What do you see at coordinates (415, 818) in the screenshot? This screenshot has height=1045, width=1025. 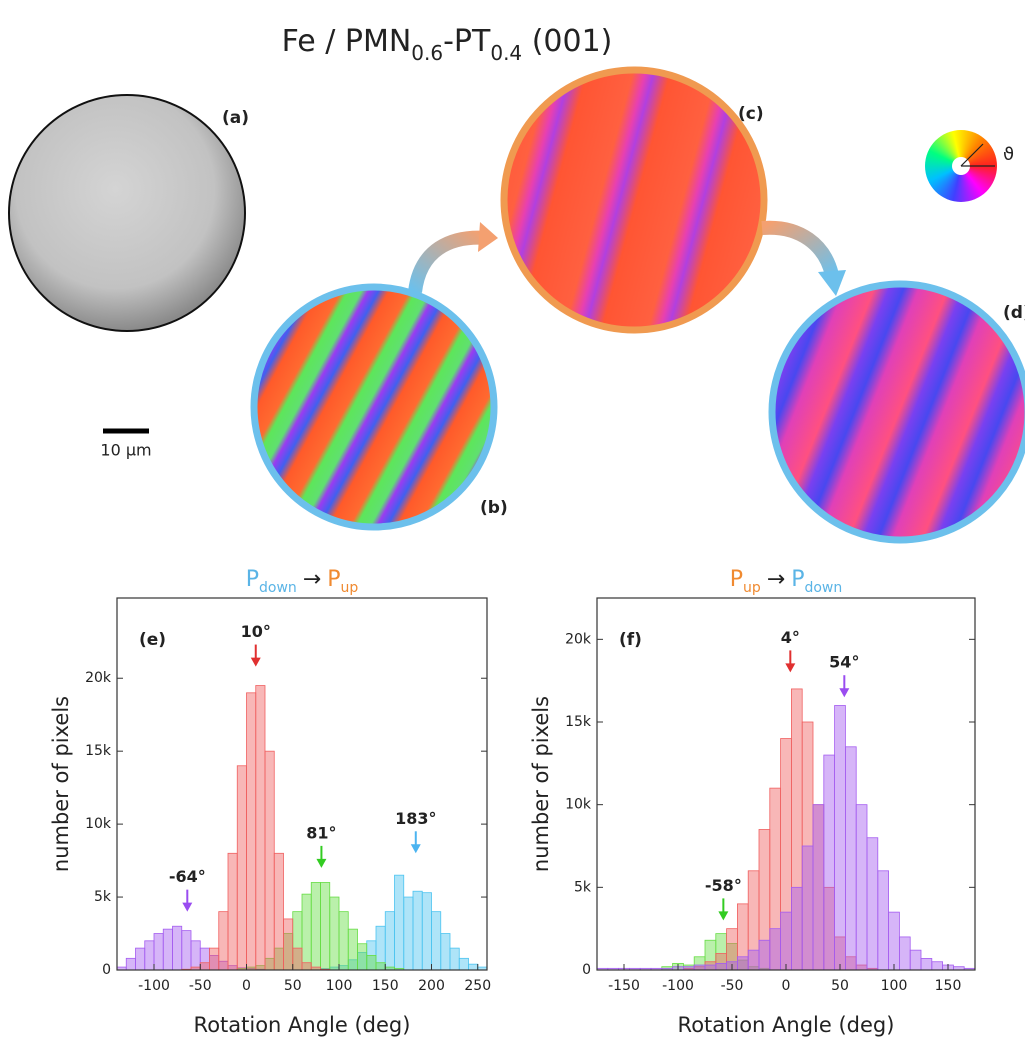 I see `annotation-label: 183°` at bounding box center [415, 818].